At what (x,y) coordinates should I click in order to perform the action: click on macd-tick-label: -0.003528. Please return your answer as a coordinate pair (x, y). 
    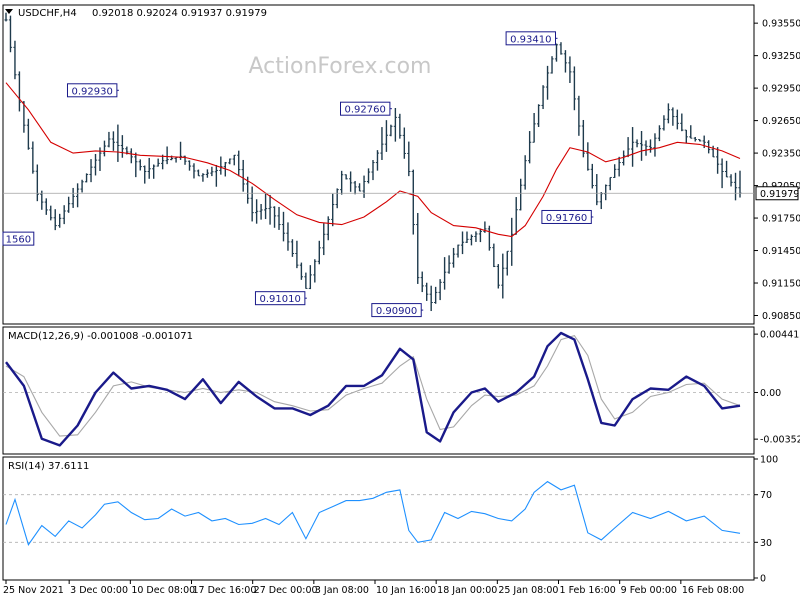
    Looking at the image, I should click on (780, 440).